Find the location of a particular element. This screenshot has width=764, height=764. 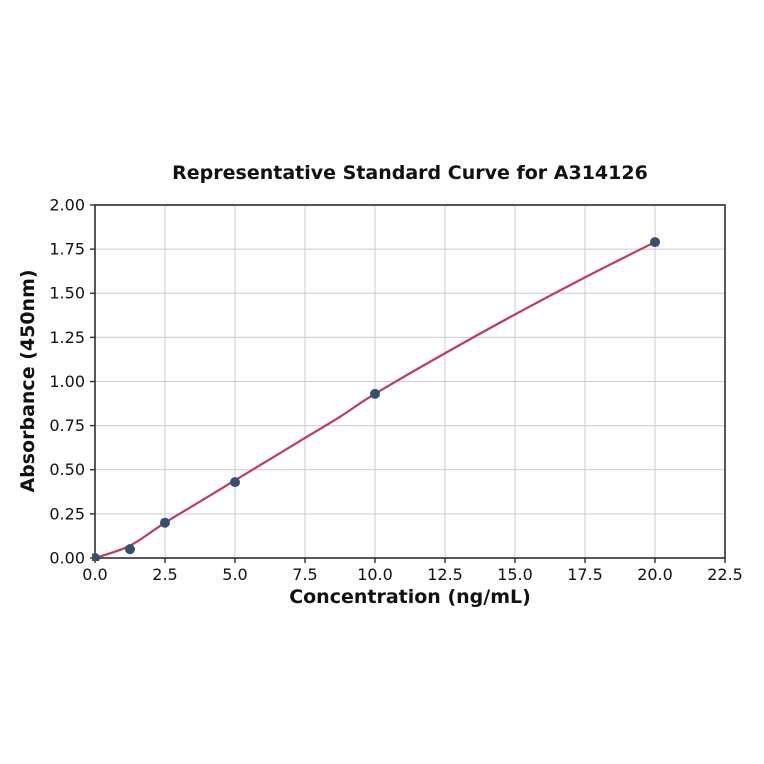

x-tick-label: 5.0 is located at coordinates (234, 574).